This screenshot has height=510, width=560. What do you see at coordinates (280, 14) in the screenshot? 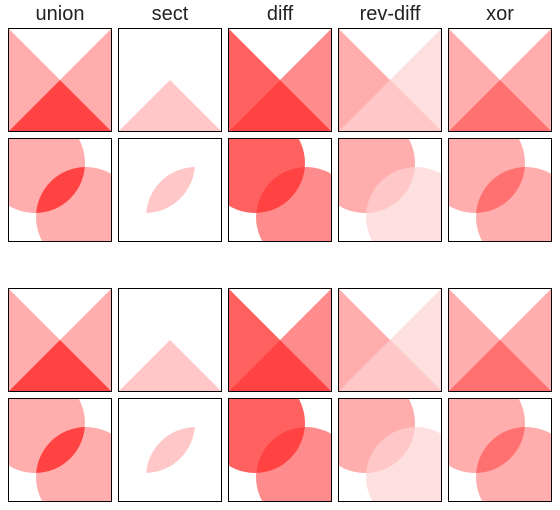
I see `header-diff: diff` at bounding box center [280, 14].